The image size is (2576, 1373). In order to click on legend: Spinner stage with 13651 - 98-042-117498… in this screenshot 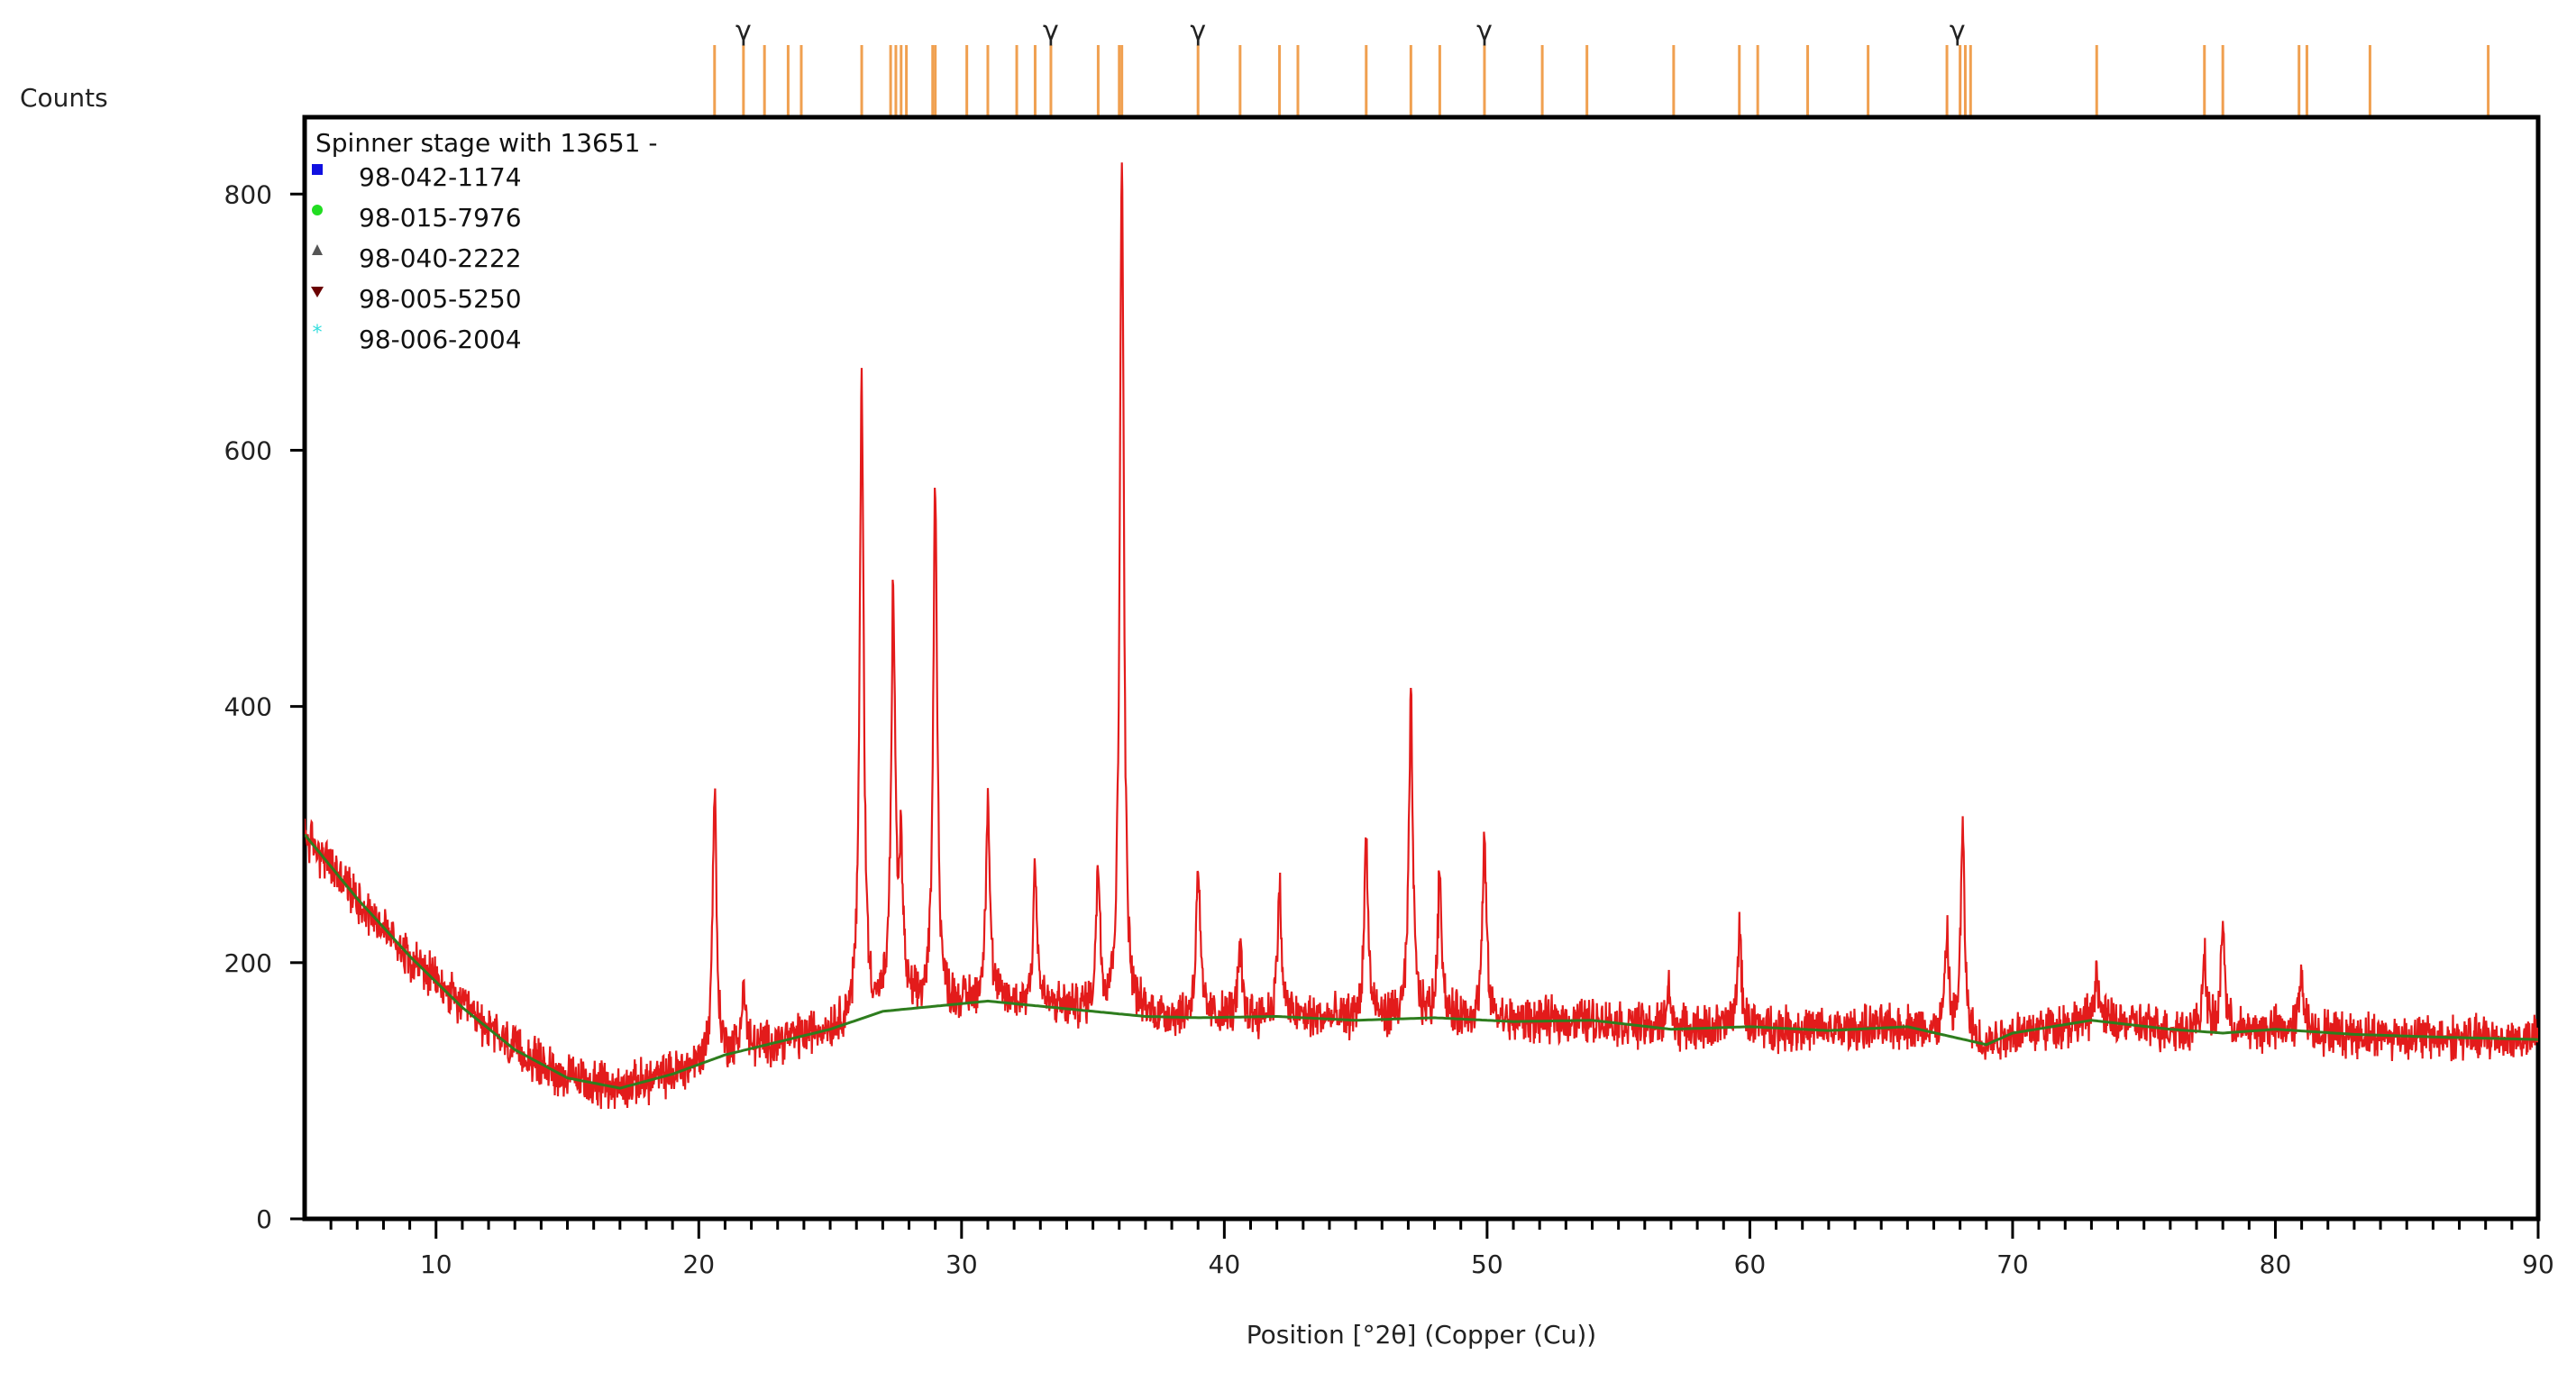, I will do `click(484, 241)`.